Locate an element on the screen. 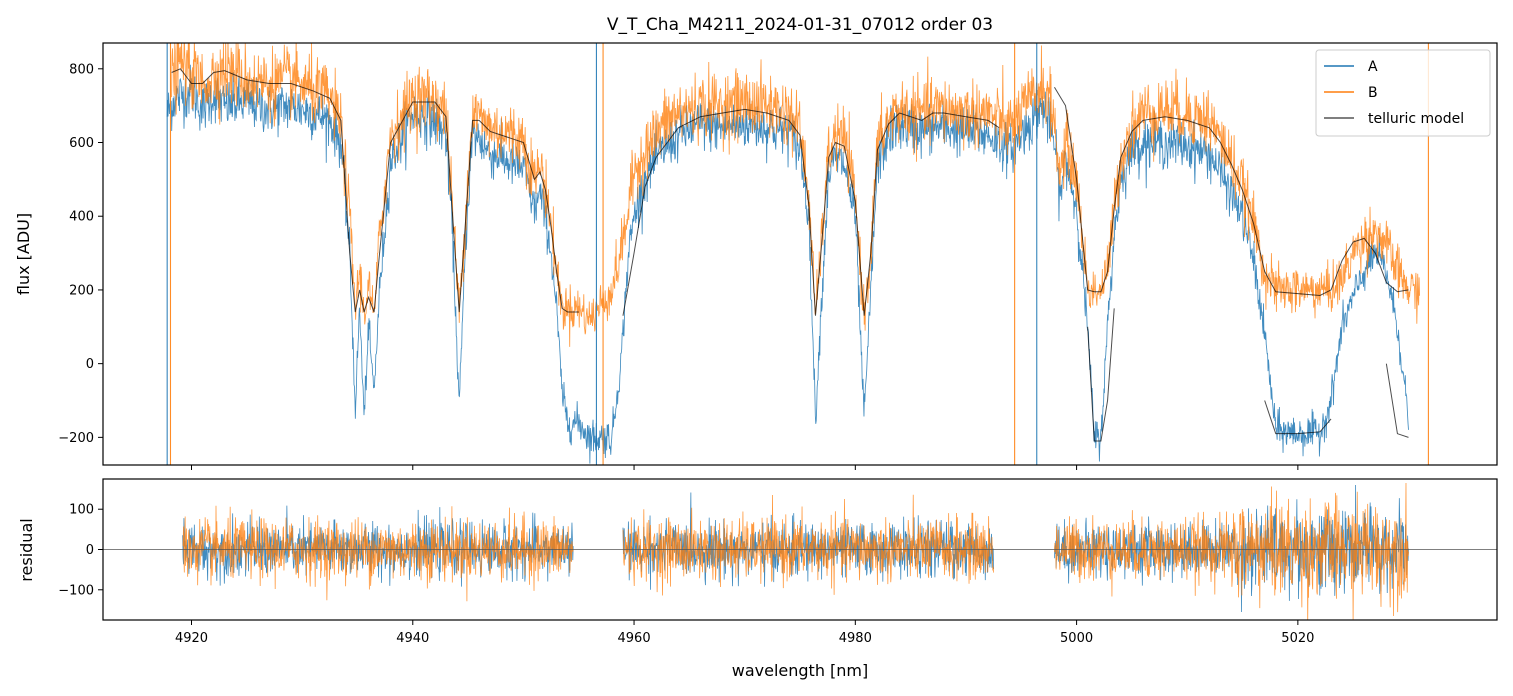 The width and height of the screenshot is (1513, 696). bottom-xtick-label: 4980 is located at coordinates (855, 638).